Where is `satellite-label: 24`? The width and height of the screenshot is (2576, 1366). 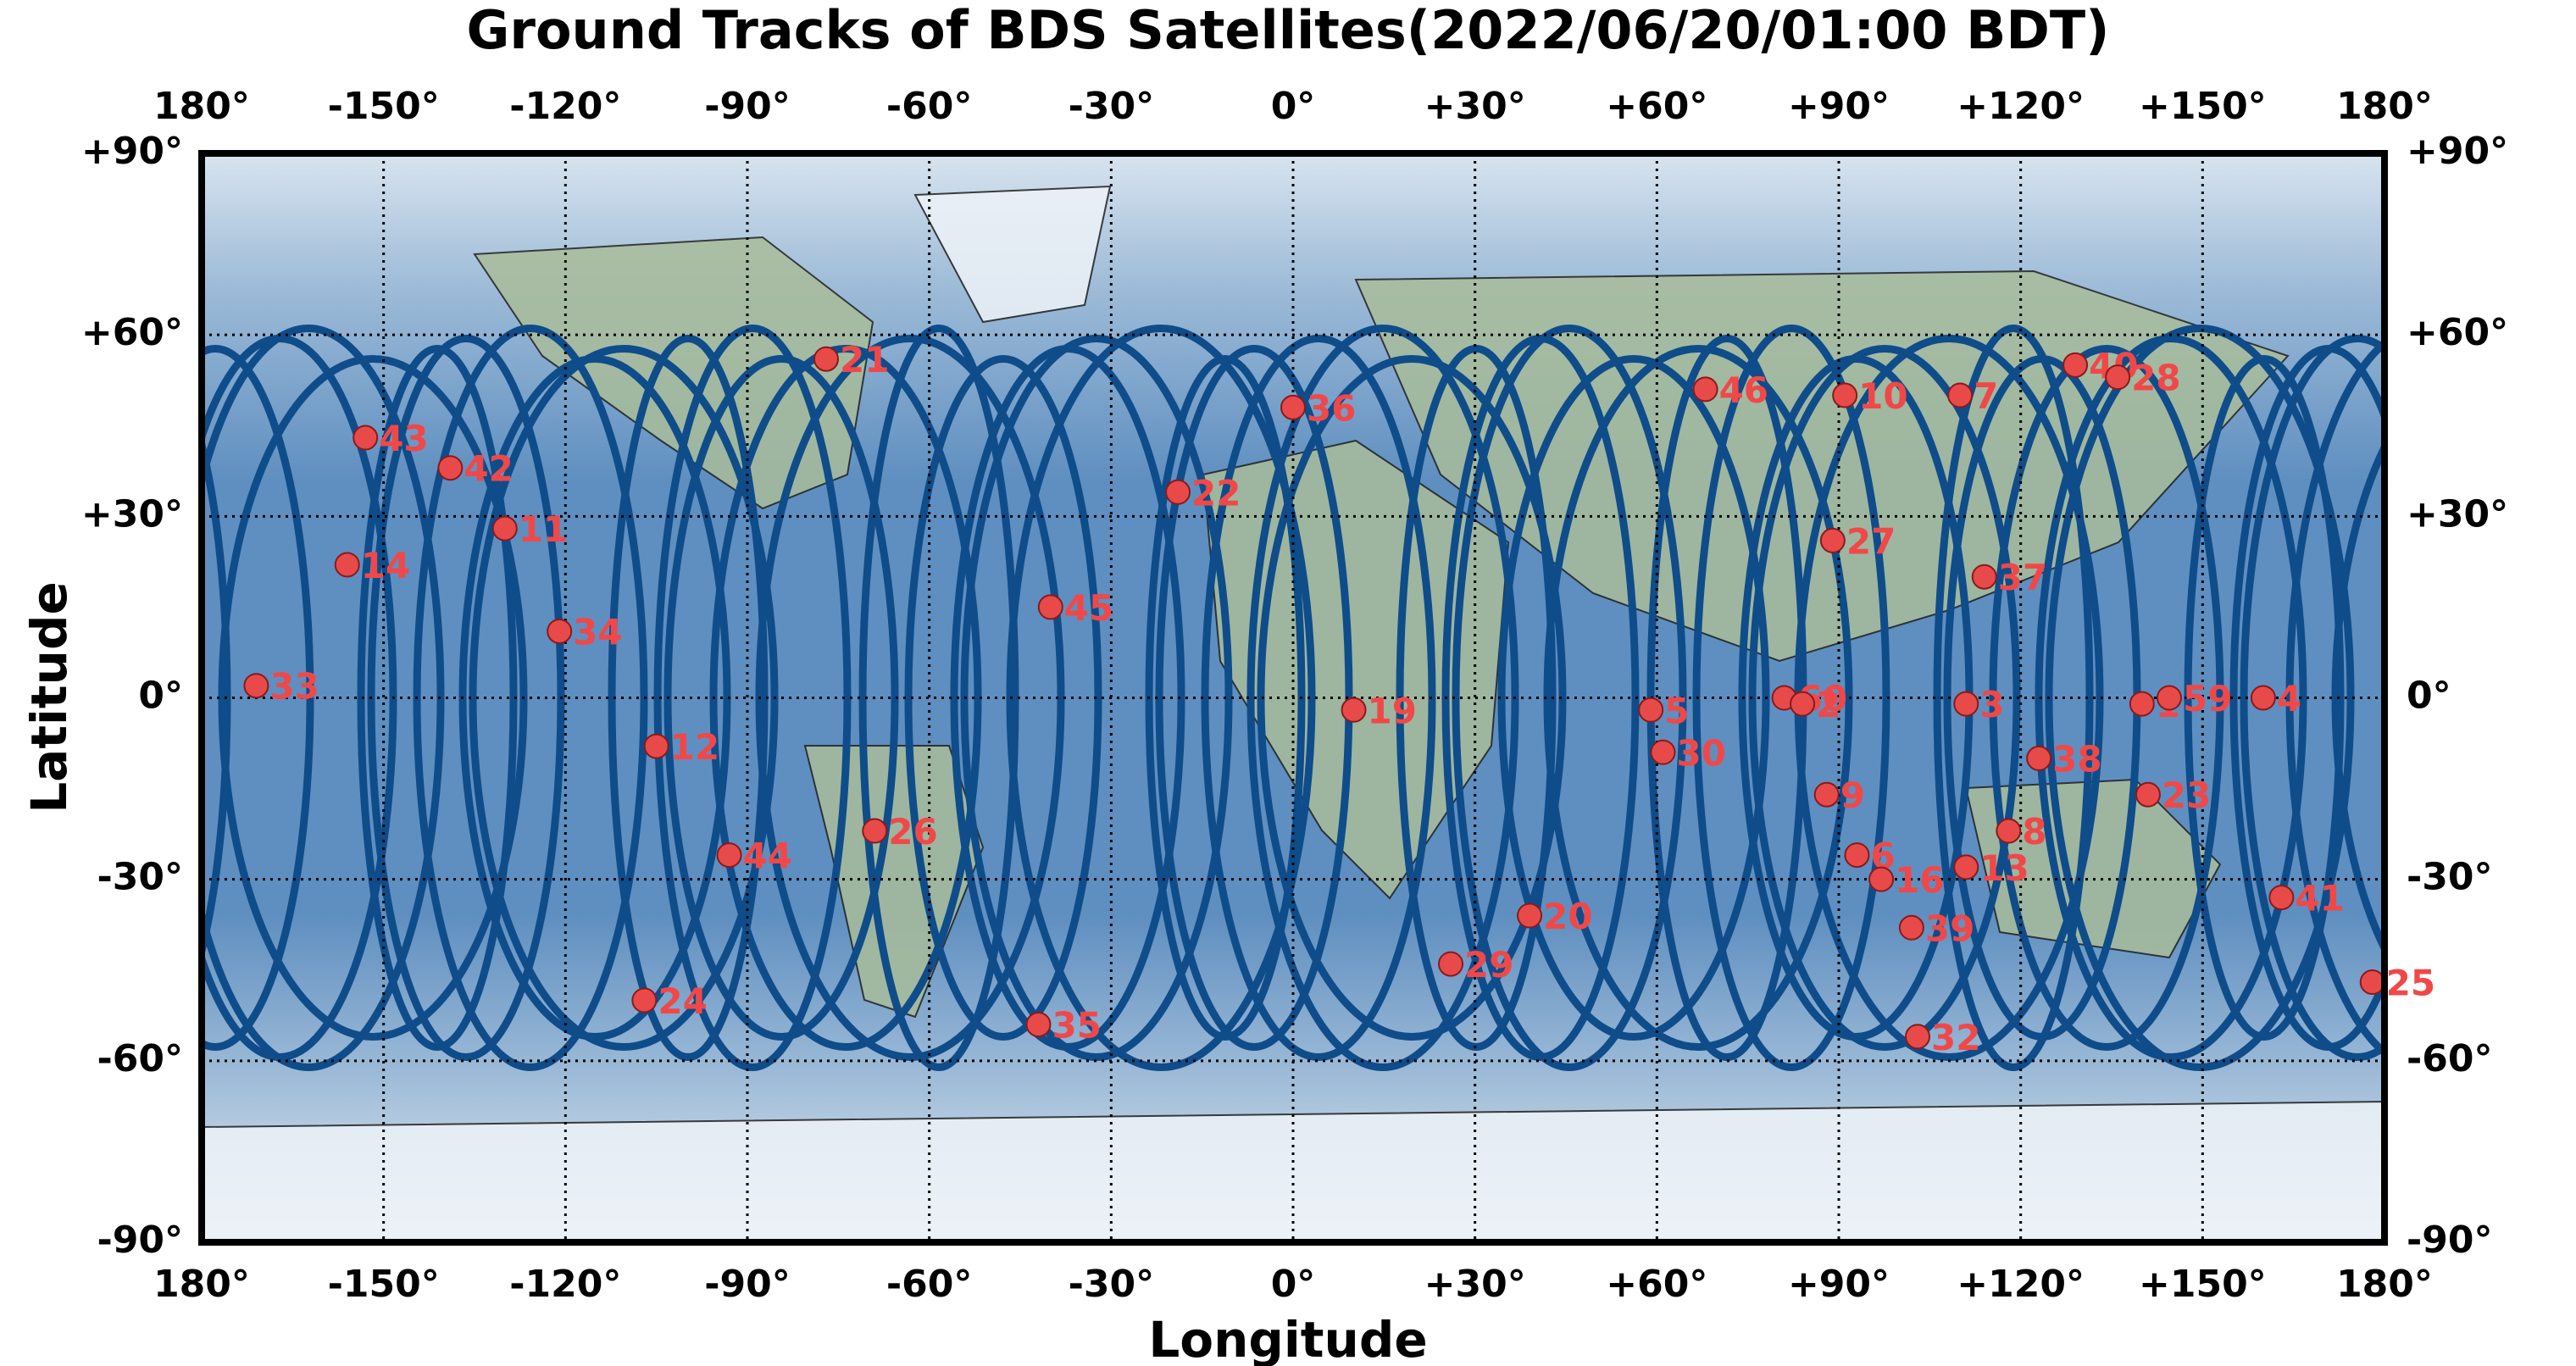
satellite-label: 24 is located at coordinates (682, 1001).